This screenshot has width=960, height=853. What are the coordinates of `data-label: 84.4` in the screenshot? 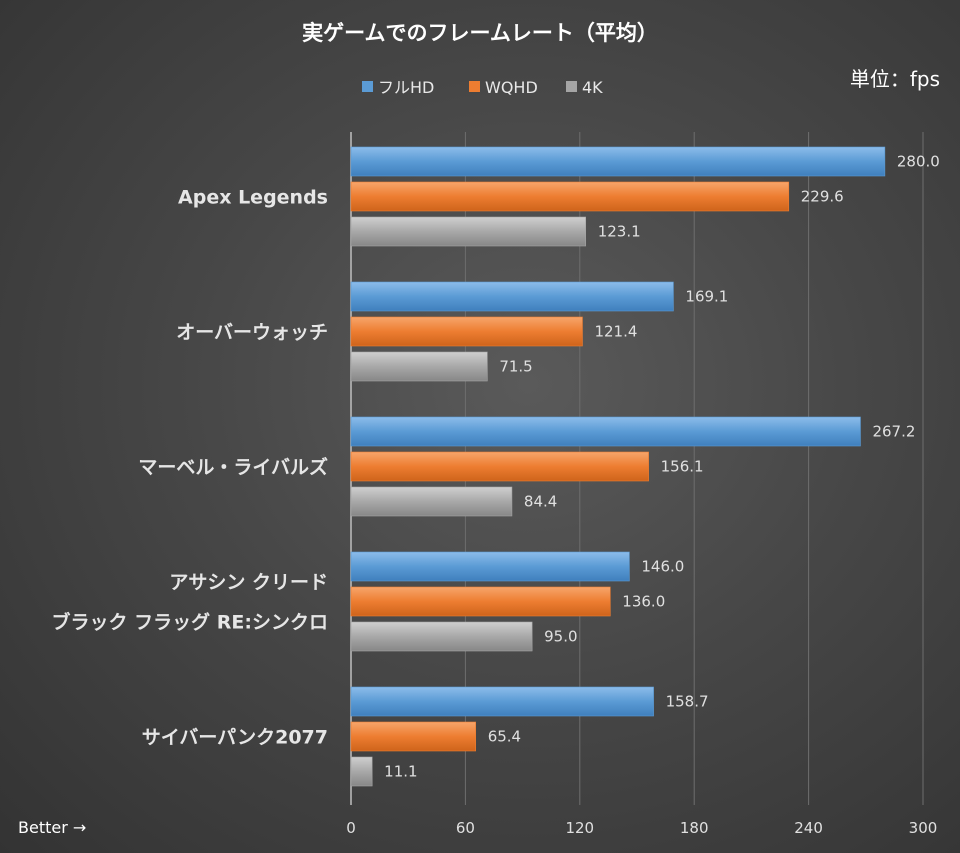 It's located at (540, 502).